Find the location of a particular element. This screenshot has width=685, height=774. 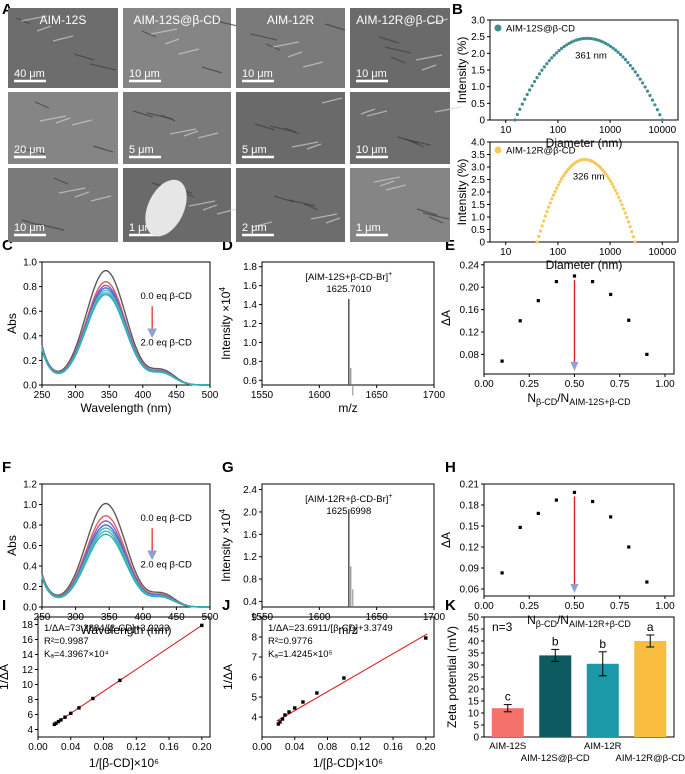

y-tick-label: 12 is located at coordinates (28, 670).